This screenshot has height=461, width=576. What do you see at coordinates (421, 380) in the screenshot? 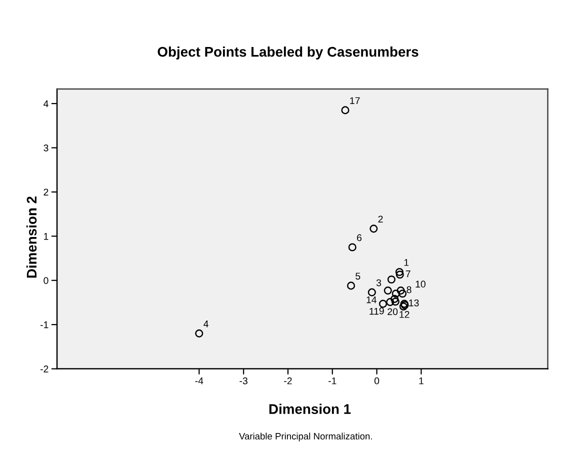
I see `x-tick-label: 1` at bounding box center [421, 380].